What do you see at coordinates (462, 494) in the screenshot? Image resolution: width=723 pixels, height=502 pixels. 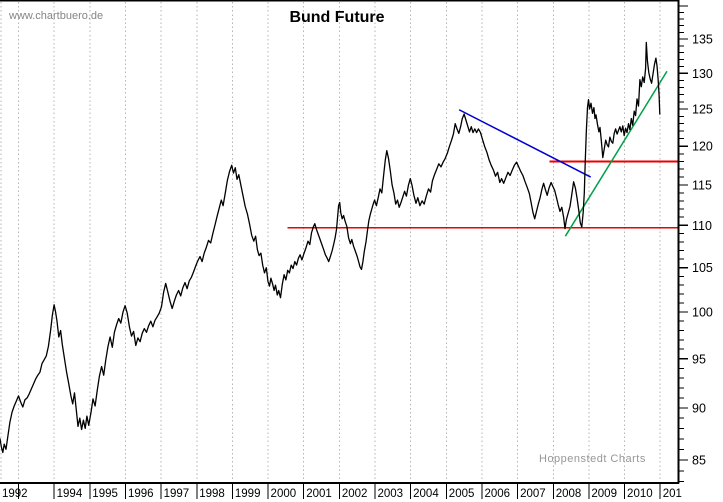 I see `x-label-2005: 2005` at bounding box center [462, 494].